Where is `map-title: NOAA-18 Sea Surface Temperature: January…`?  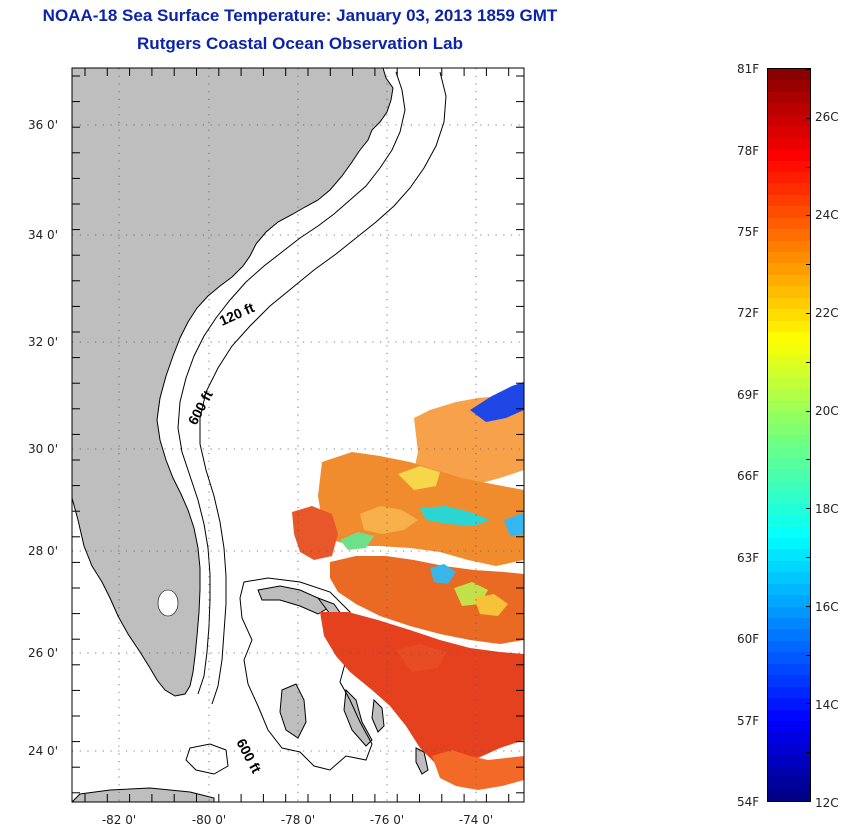 map-title: NOAA-18 Sea Surface Temperature: January… is located at coordinates (300, 15).